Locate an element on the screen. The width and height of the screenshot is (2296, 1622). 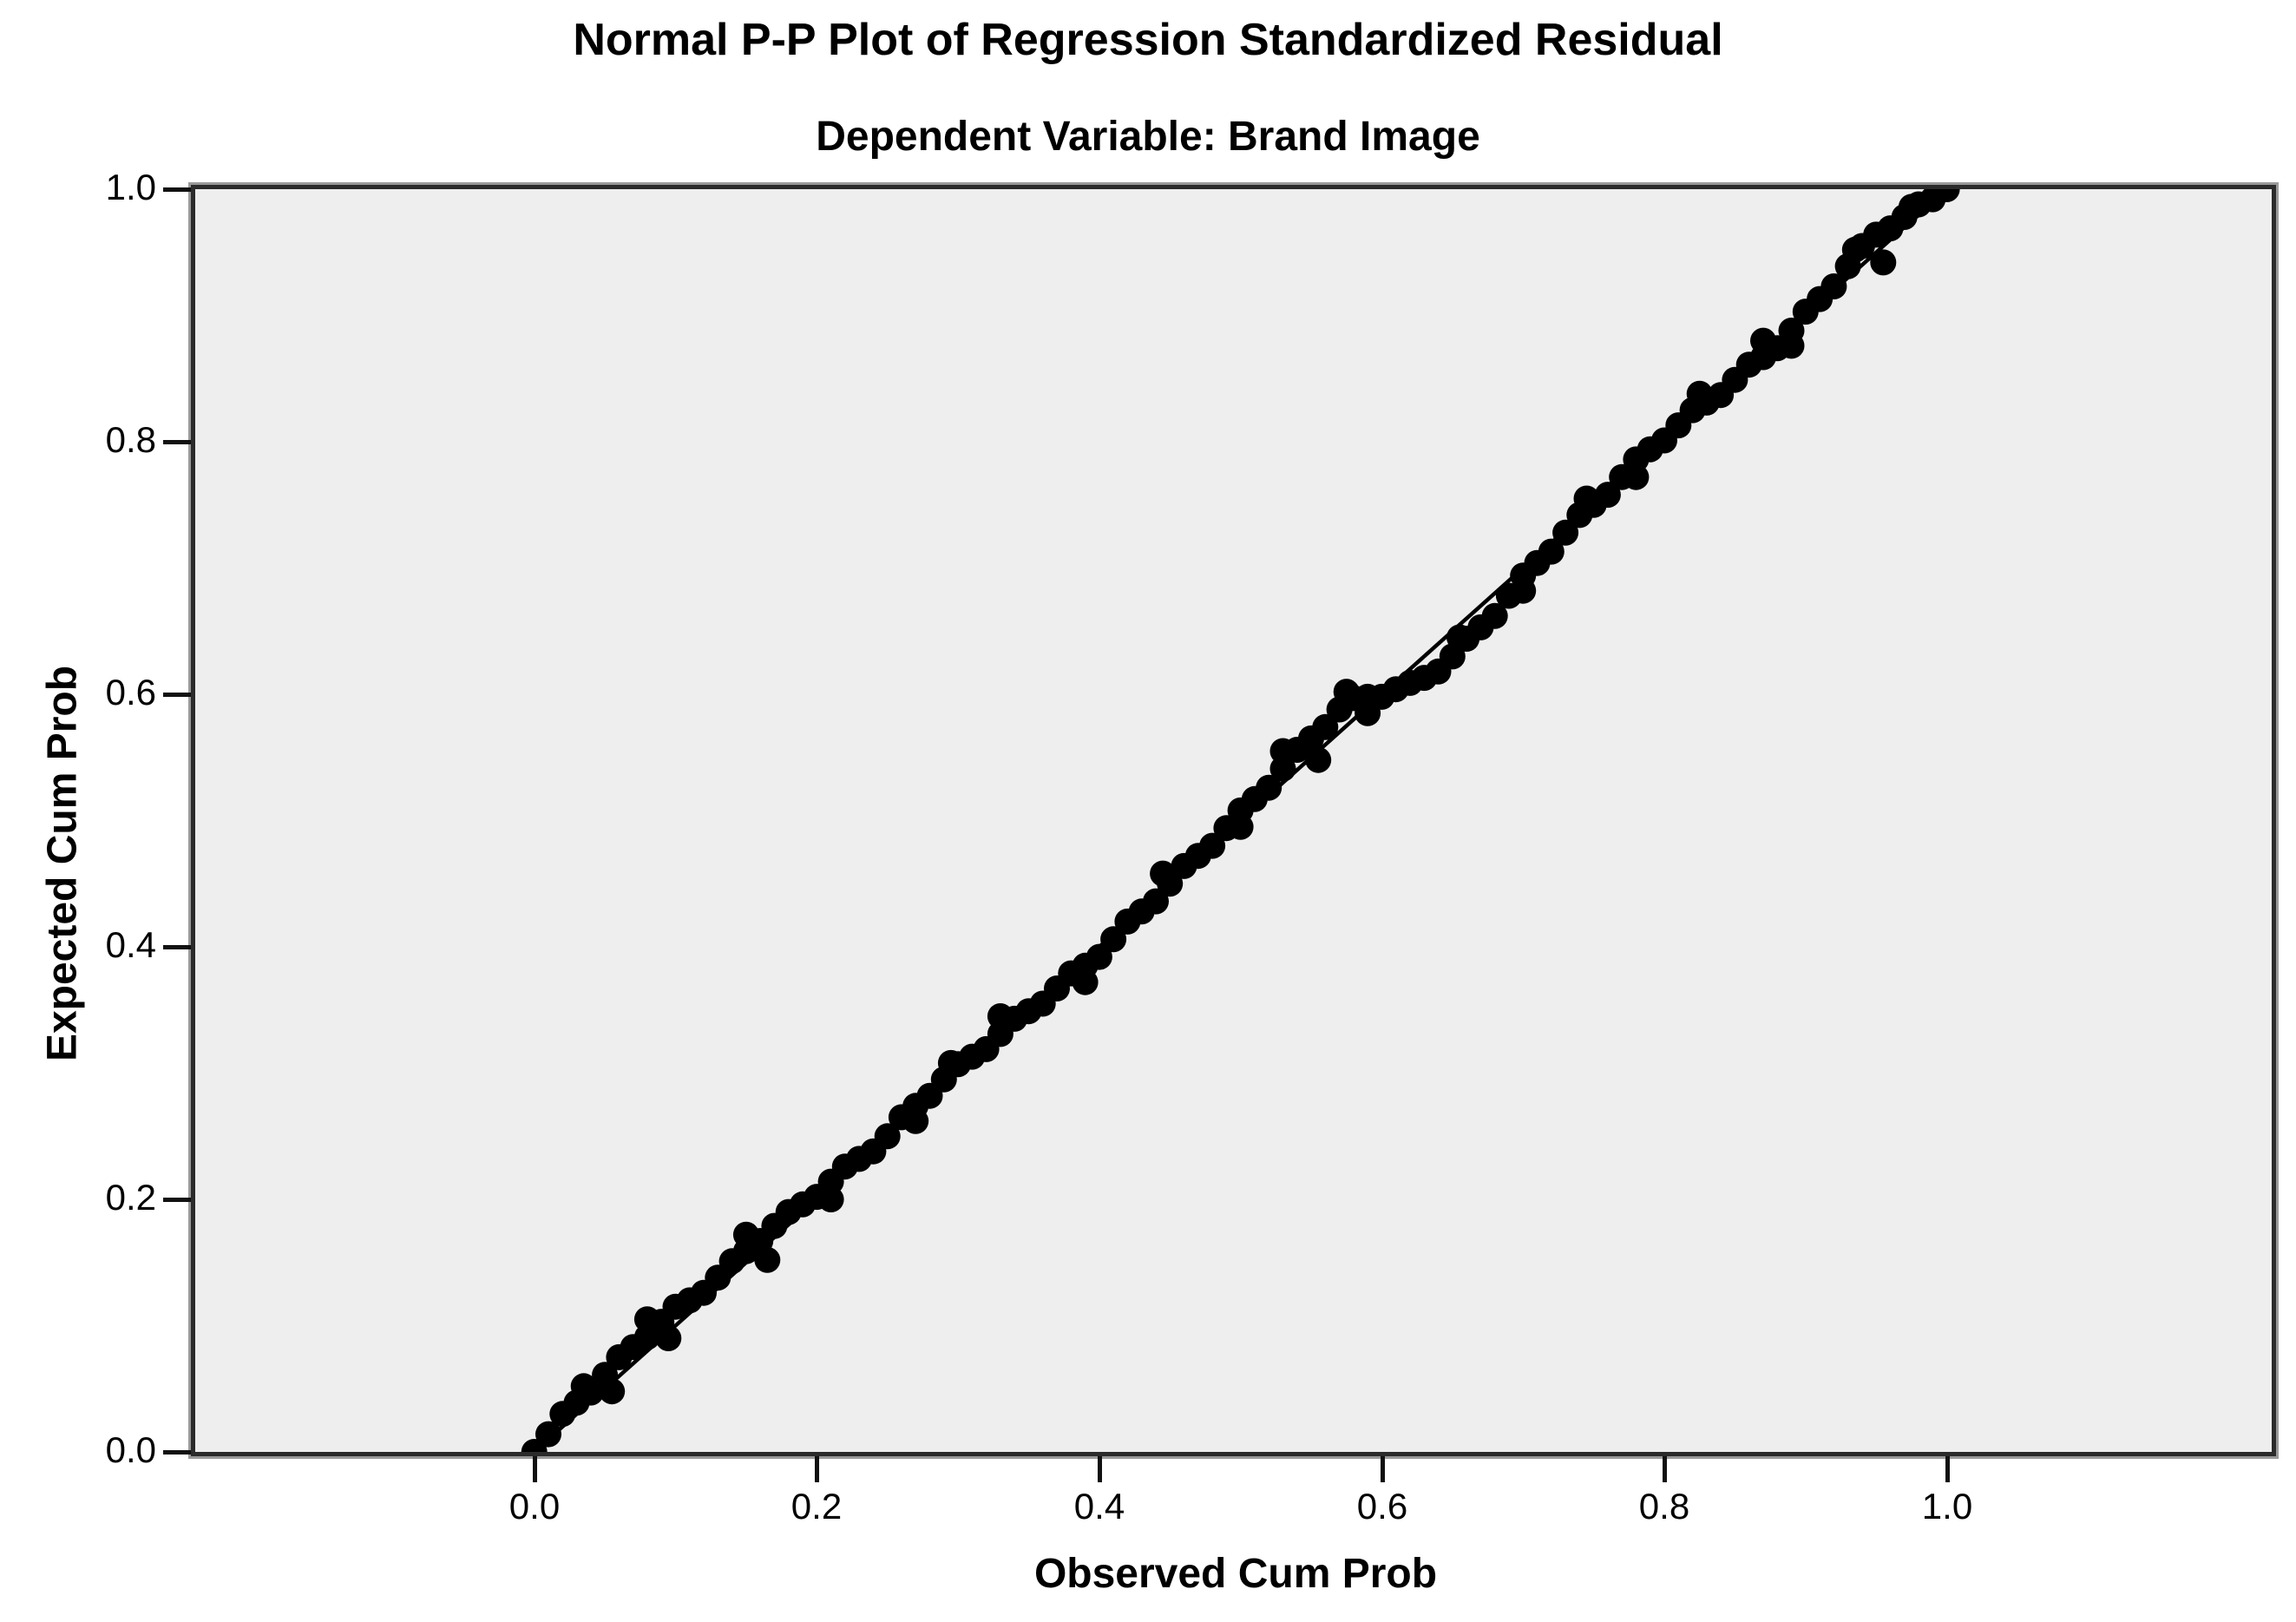
y-axis-title: Expected Cum Prob is located at coordinates (62, 863).